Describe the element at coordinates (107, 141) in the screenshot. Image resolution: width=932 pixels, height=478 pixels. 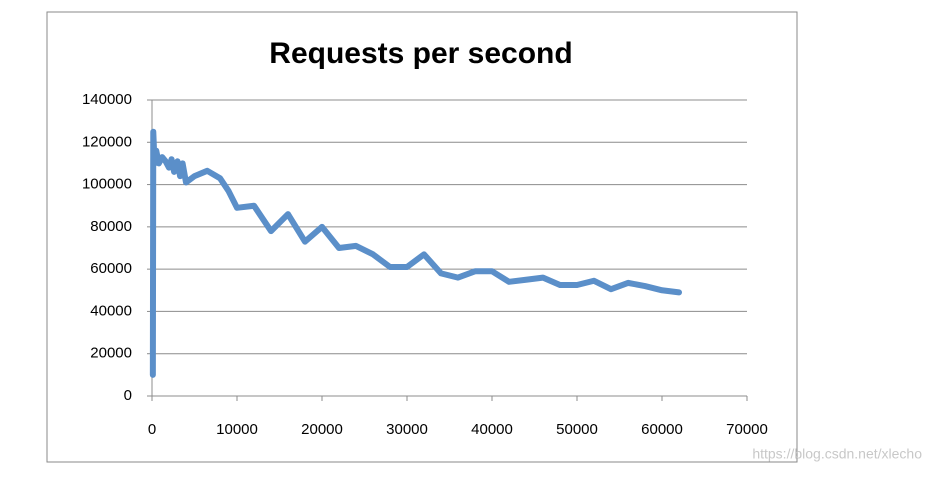
I see `y-tick-label: 120000` at that location.